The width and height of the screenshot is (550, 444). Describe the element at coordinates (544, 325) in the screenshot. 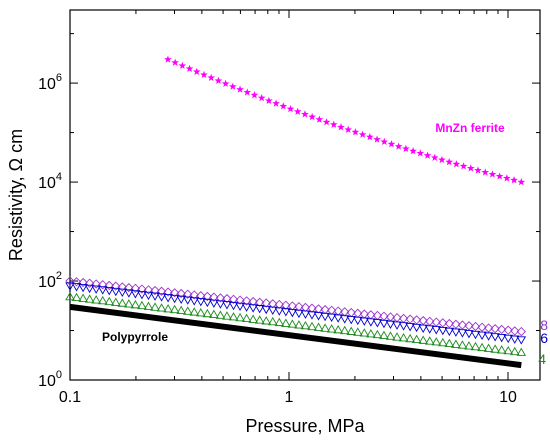

I see `series-label-8: 8` at that location.